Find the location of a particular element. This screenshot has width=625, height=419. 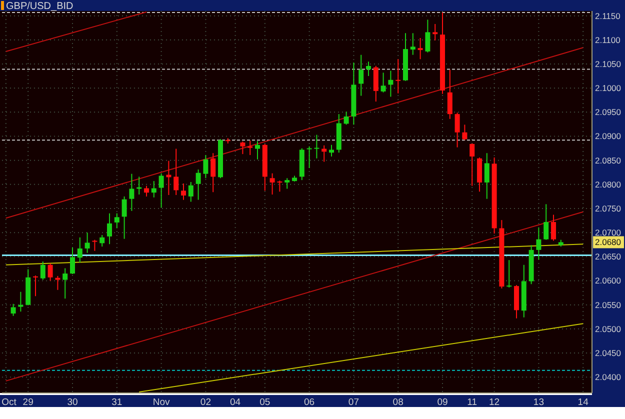

y-tick-label: 2.0750 is located at coordinates (608, 208).